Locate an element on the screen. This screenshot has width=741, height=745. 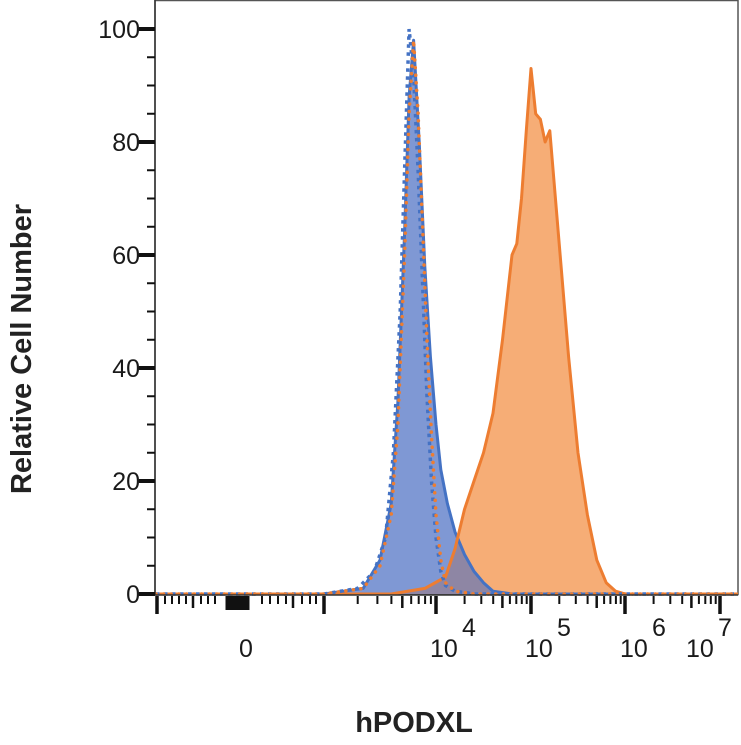
y-tick-label: 80 is located at coordinates (126, 143).